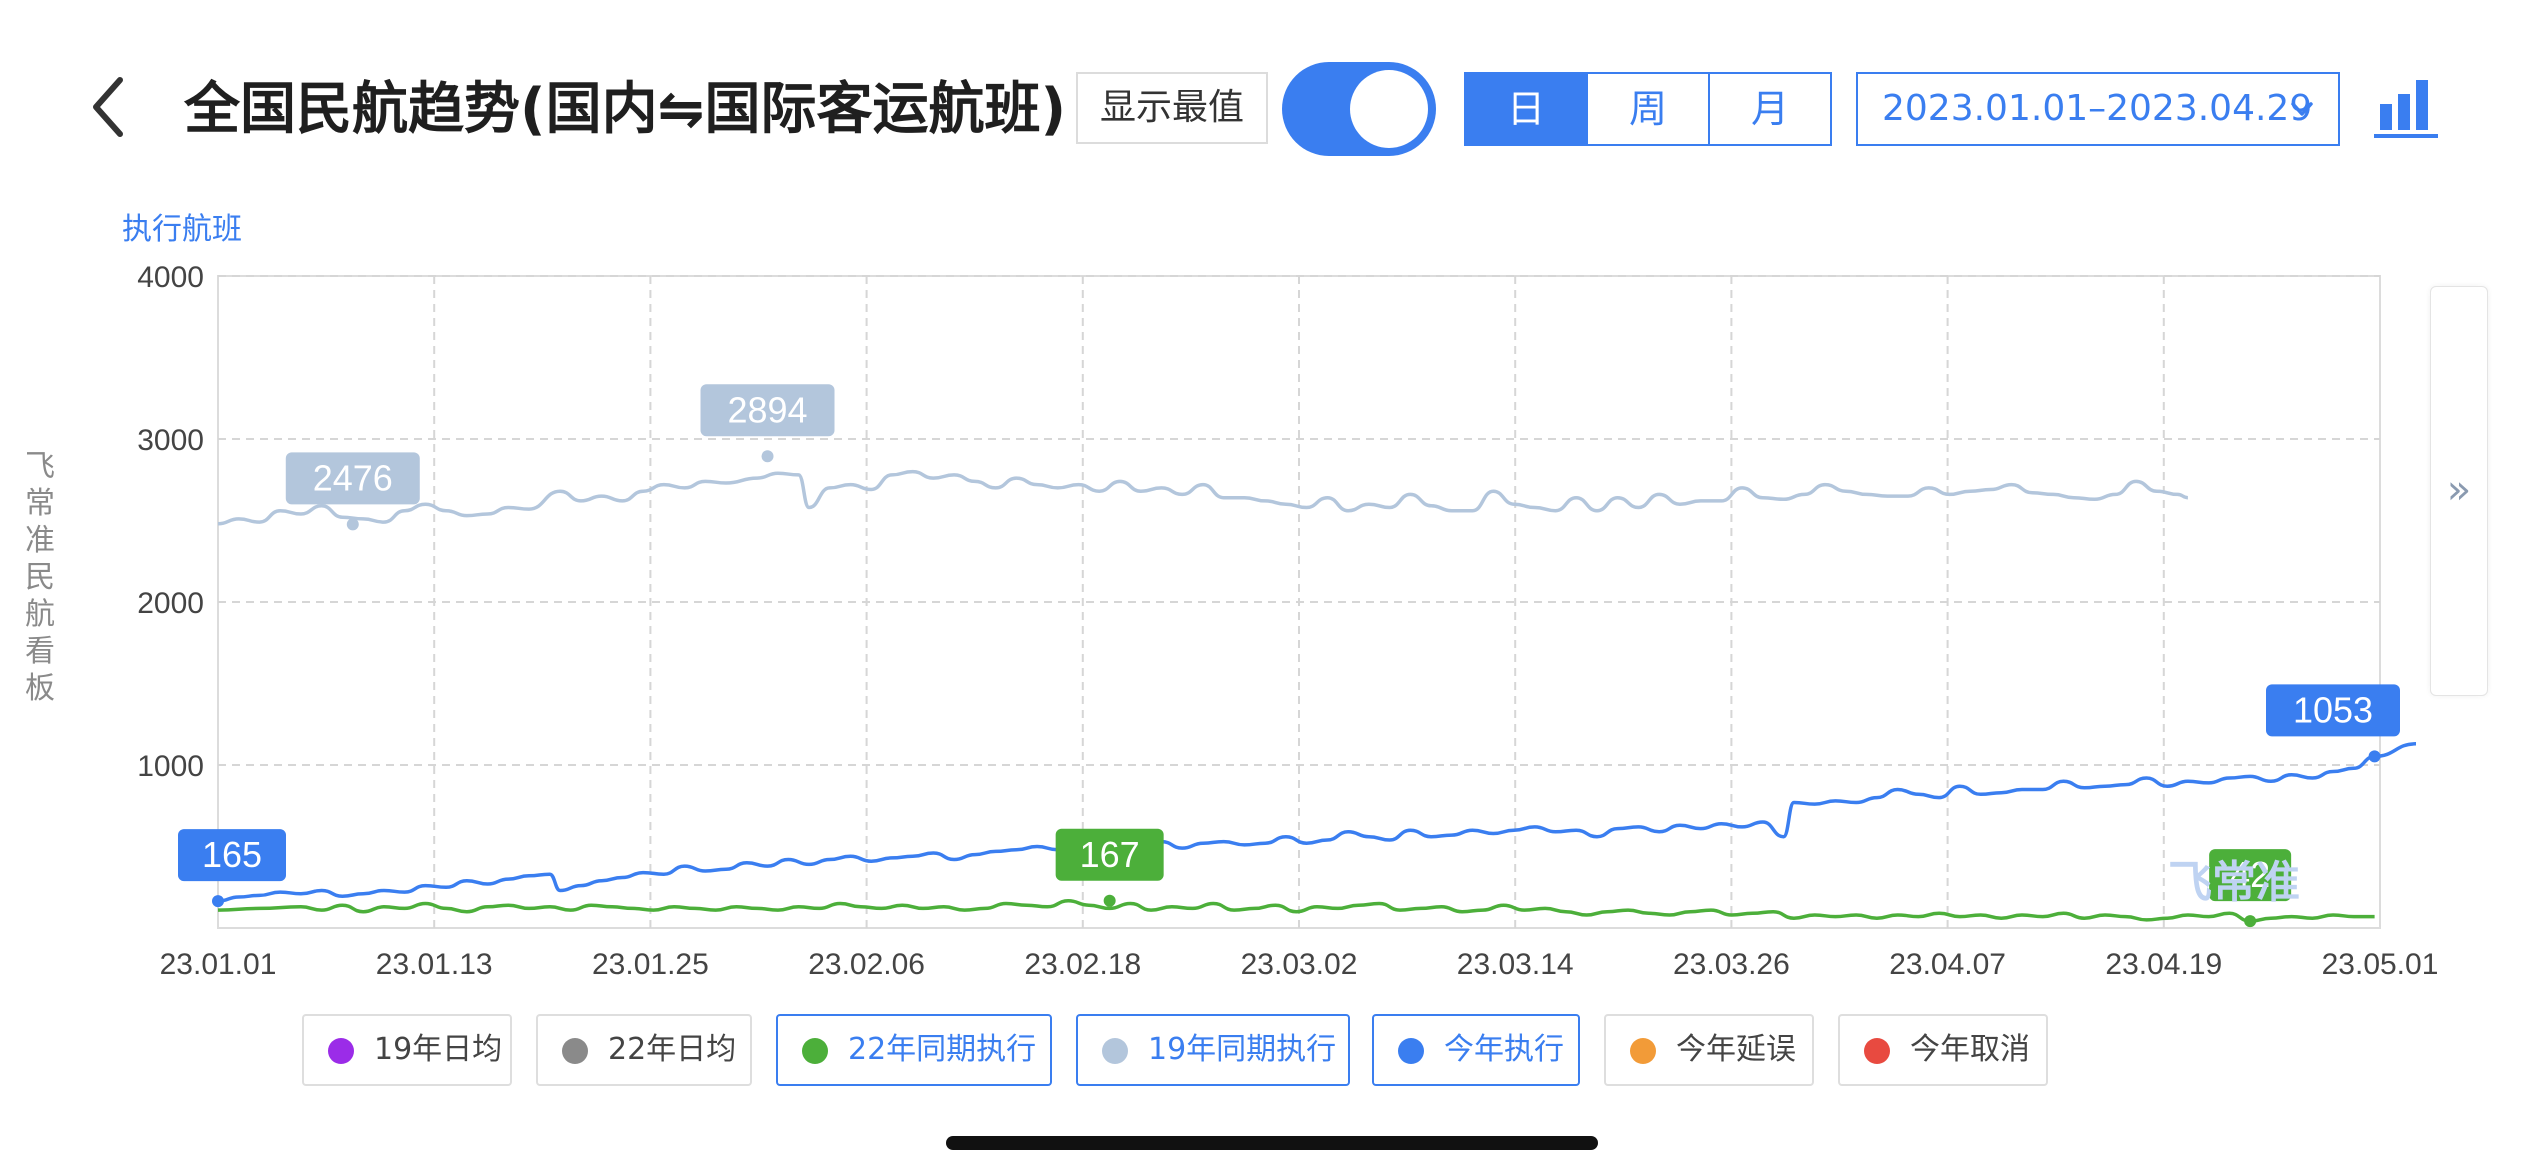  What do you see at coordinates (1272, 1143) in the screenshot?
I see `home-indicator` at bounding box center [1272, 1143].